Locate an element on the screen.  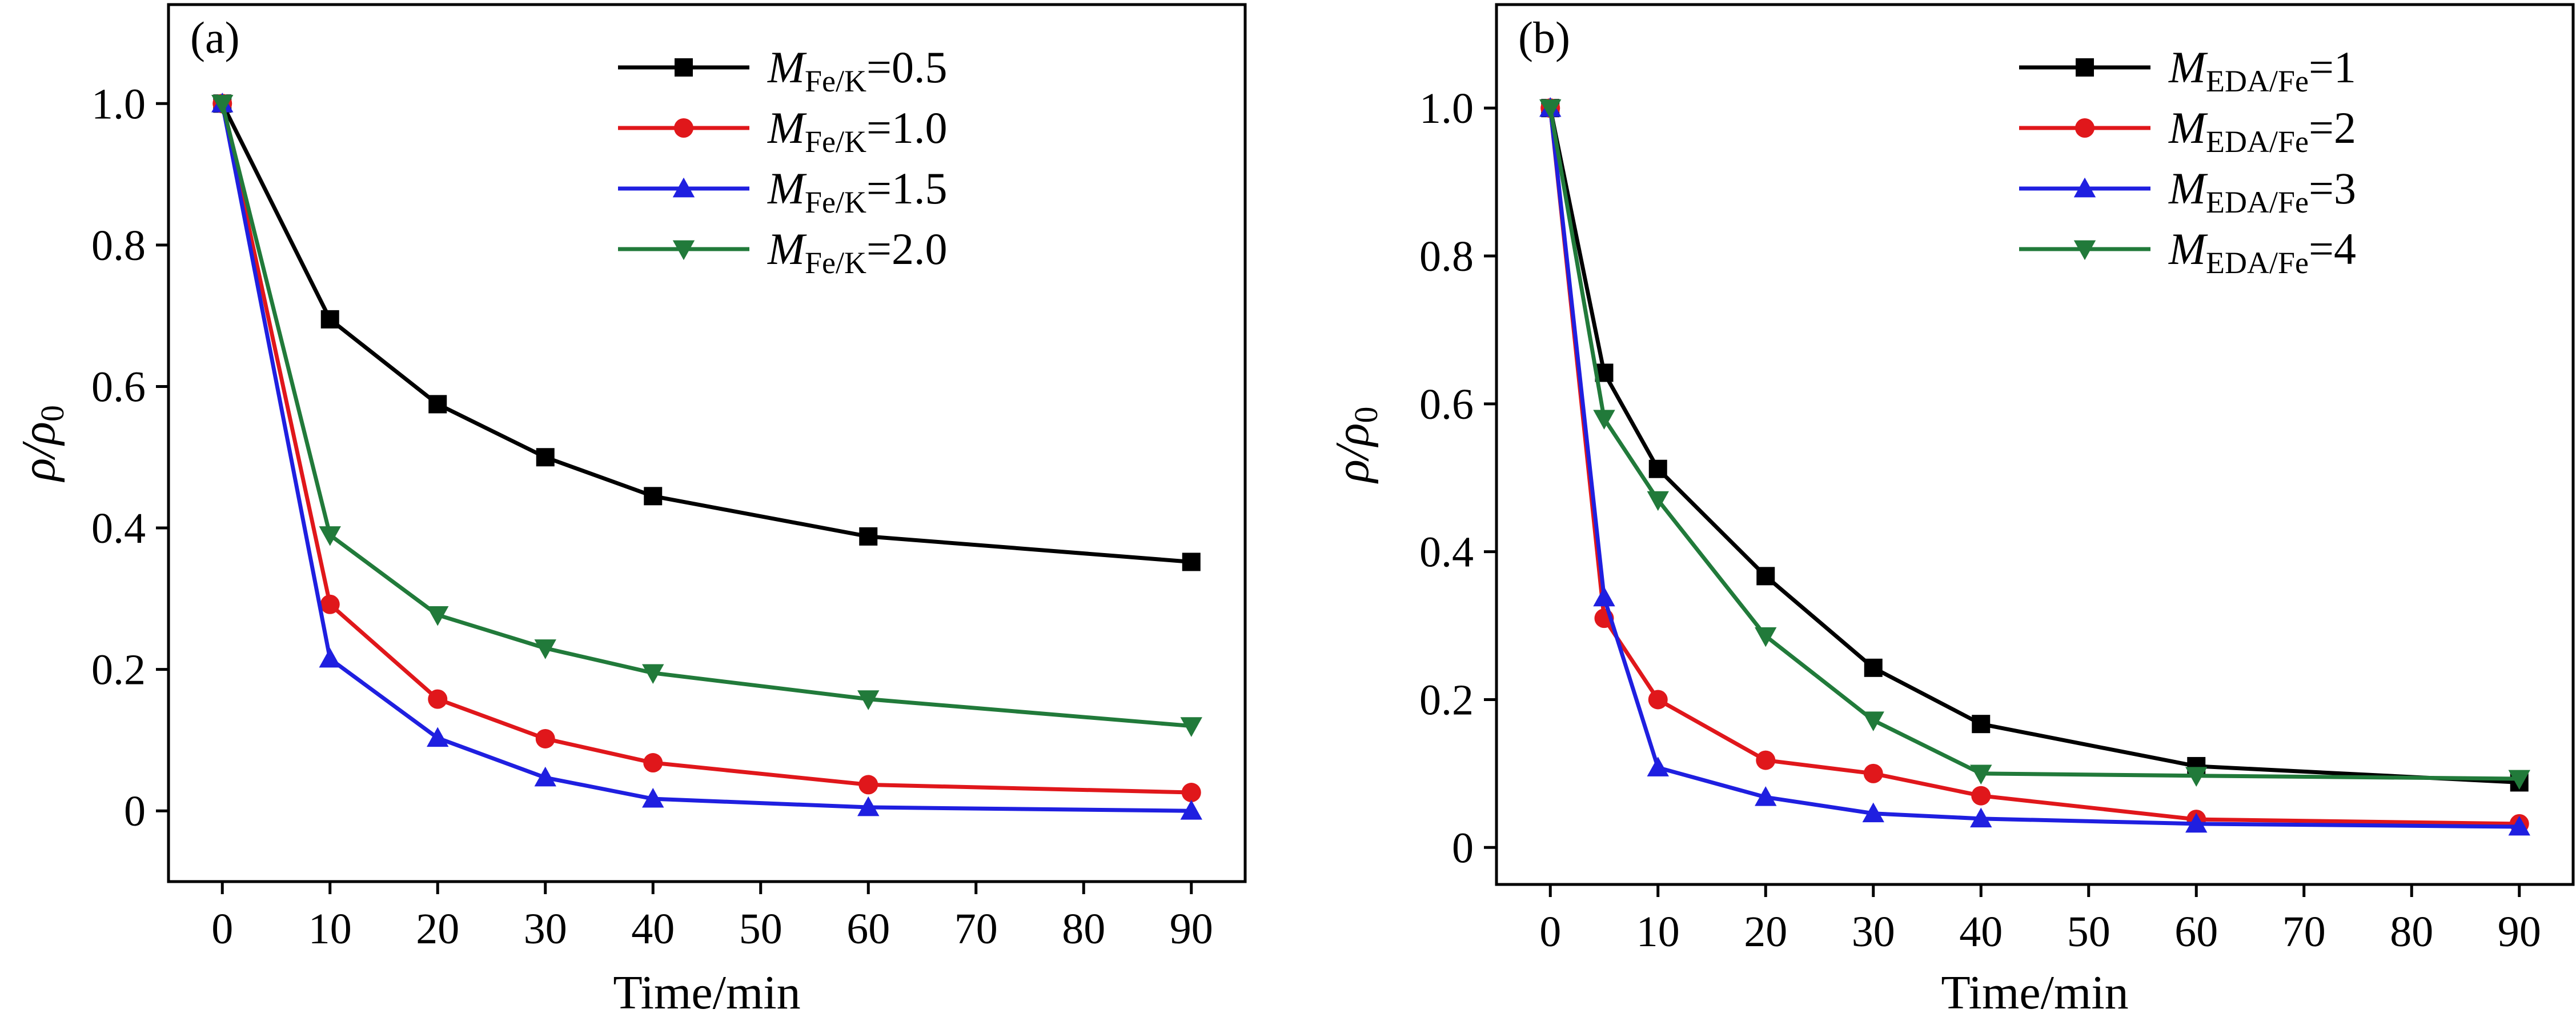
legend-label: MEDA/Fe=2 is located at coordinates (2262, 131).